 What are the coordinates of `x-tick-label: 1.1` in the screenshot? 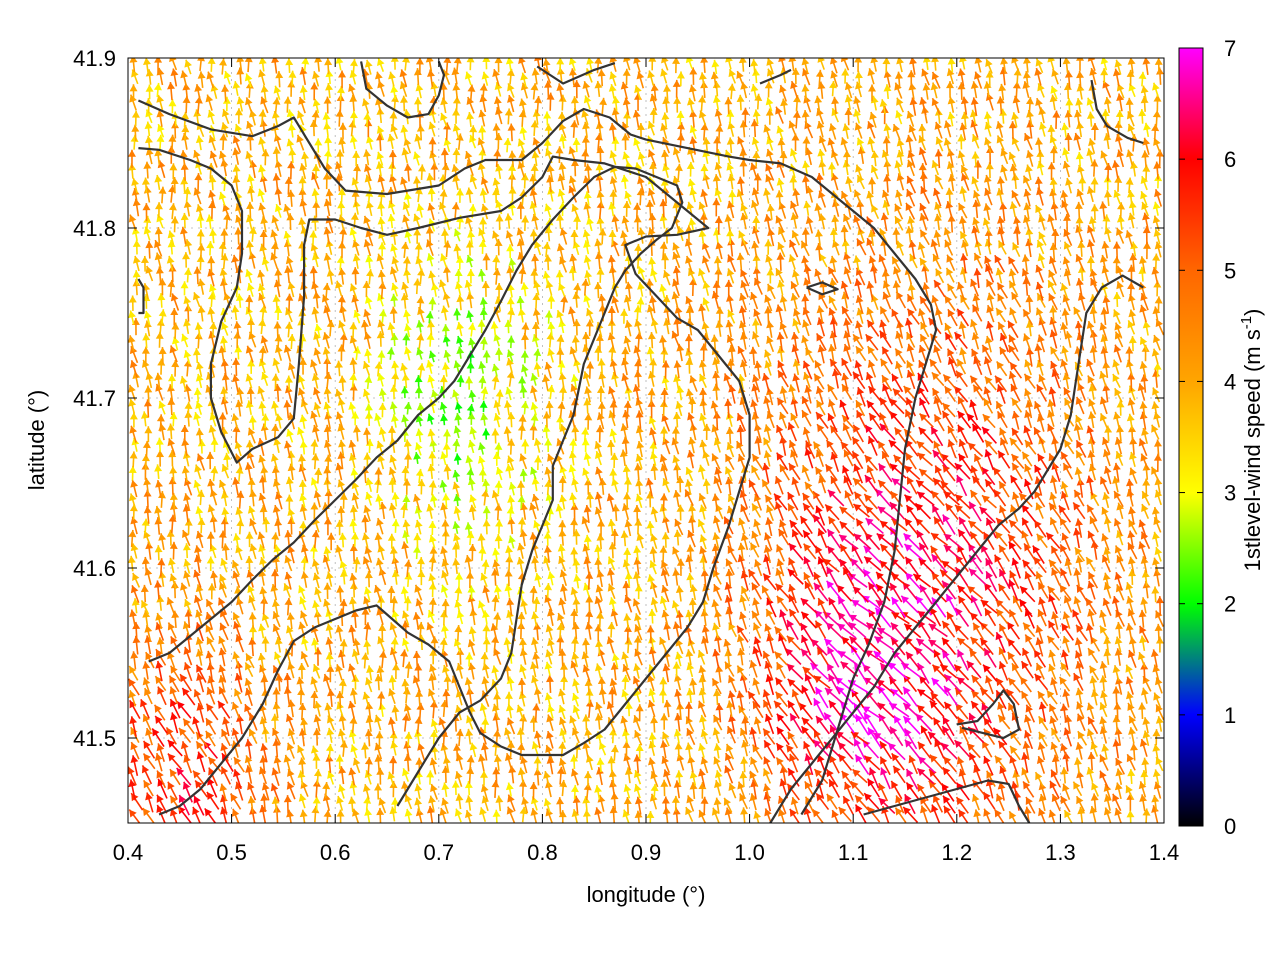 It's located at (853, 852).